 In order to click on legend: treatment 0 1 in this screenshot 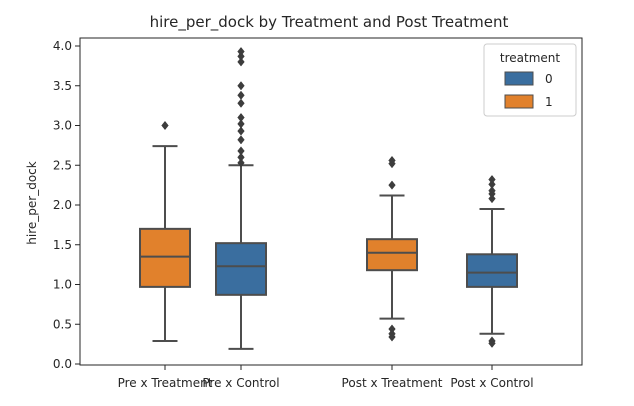, I will do `click(530, 80)`.